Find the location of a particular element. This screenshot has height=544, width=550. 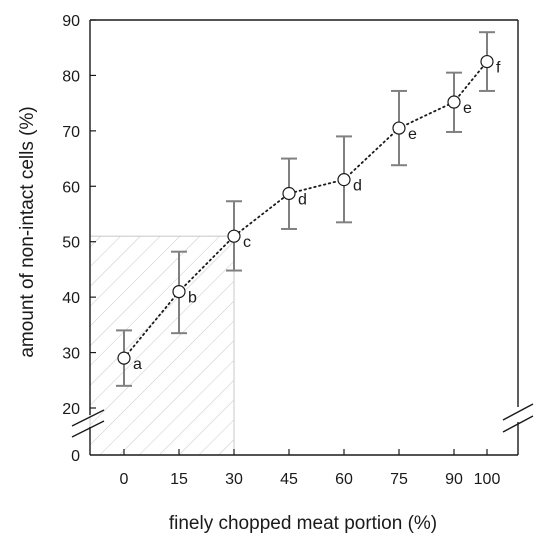

y-tick-label: 70 is located at coordinates (71, 132).